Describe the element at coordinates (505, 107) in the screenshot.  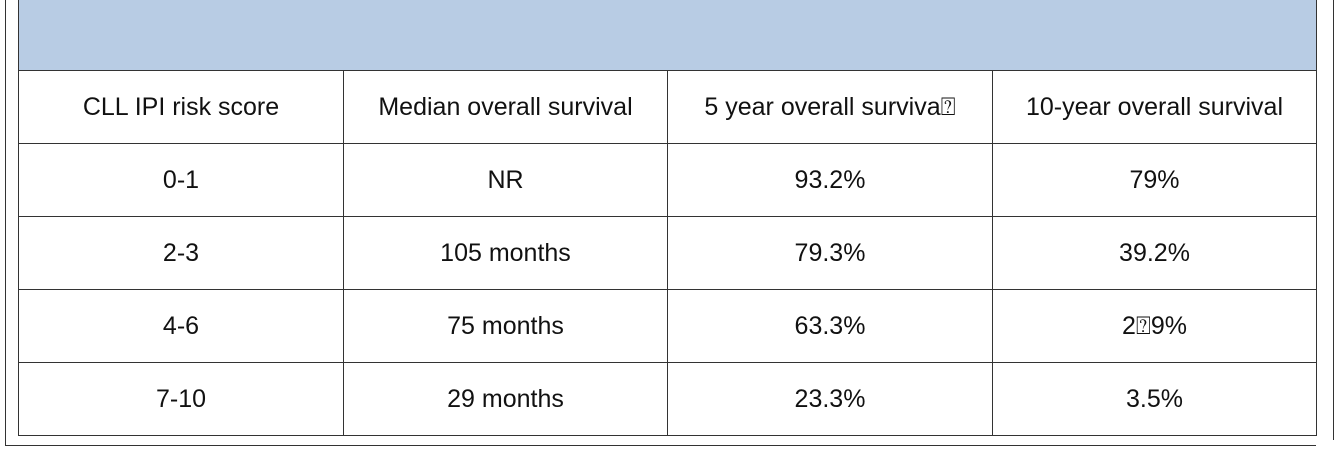
I see `column-header: Median overall survival` at that location.